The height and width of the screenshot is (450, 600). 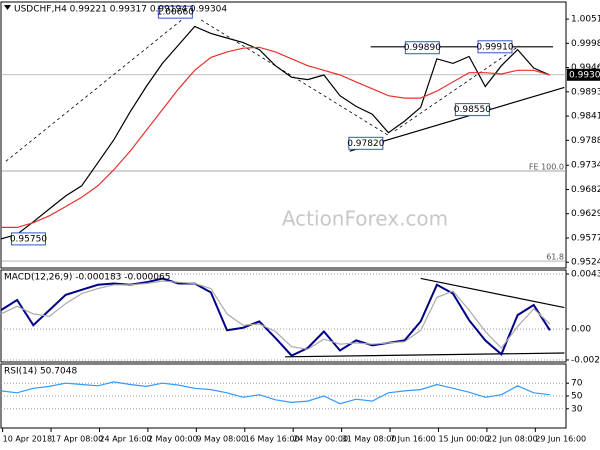 I want to click on y-tick-label: 0.97885, so click(x=585, y=141).